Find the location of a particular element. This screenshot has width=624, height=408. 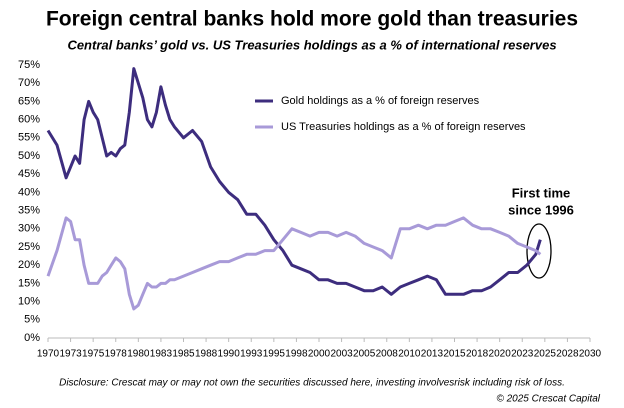

y-tick-label: 15% is located at coordinates (29, 283).